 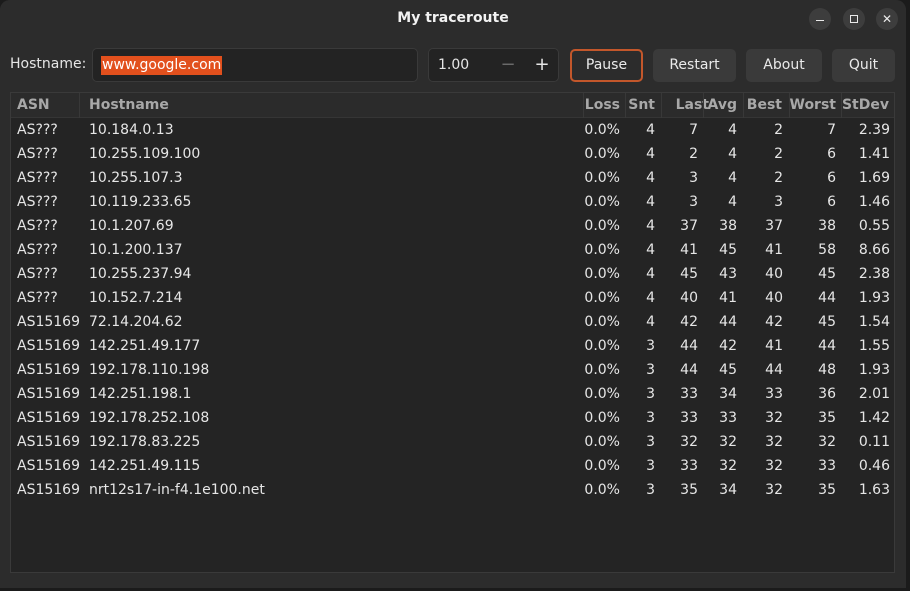 What do you see at coordinates (694, 65) in the screenshot?
I see `restart-button: Restart` at bounding box center [694, 65].